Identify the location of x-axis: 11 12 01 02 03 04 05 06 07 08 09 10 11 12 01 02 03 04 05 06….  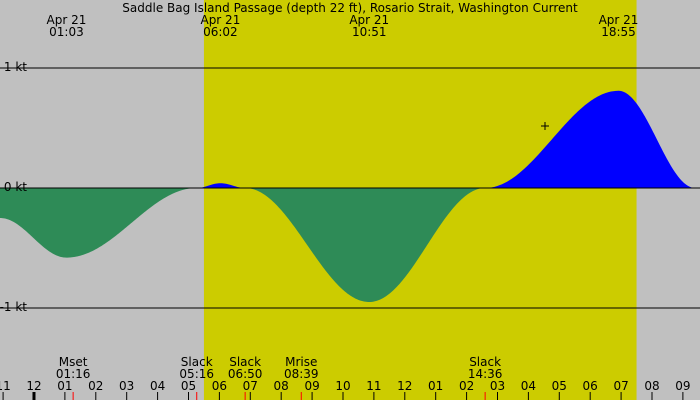
(345, 389).